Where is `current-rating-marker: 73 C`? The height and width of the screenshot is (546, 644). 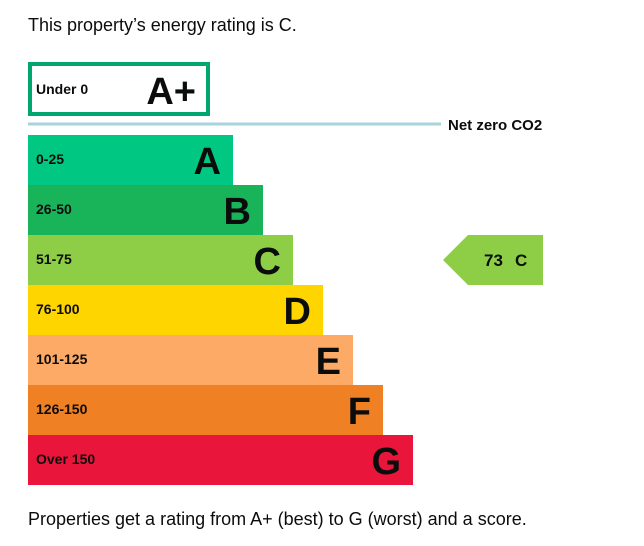
current-rating-marker: 73 C is located at coordinates (493, 260).